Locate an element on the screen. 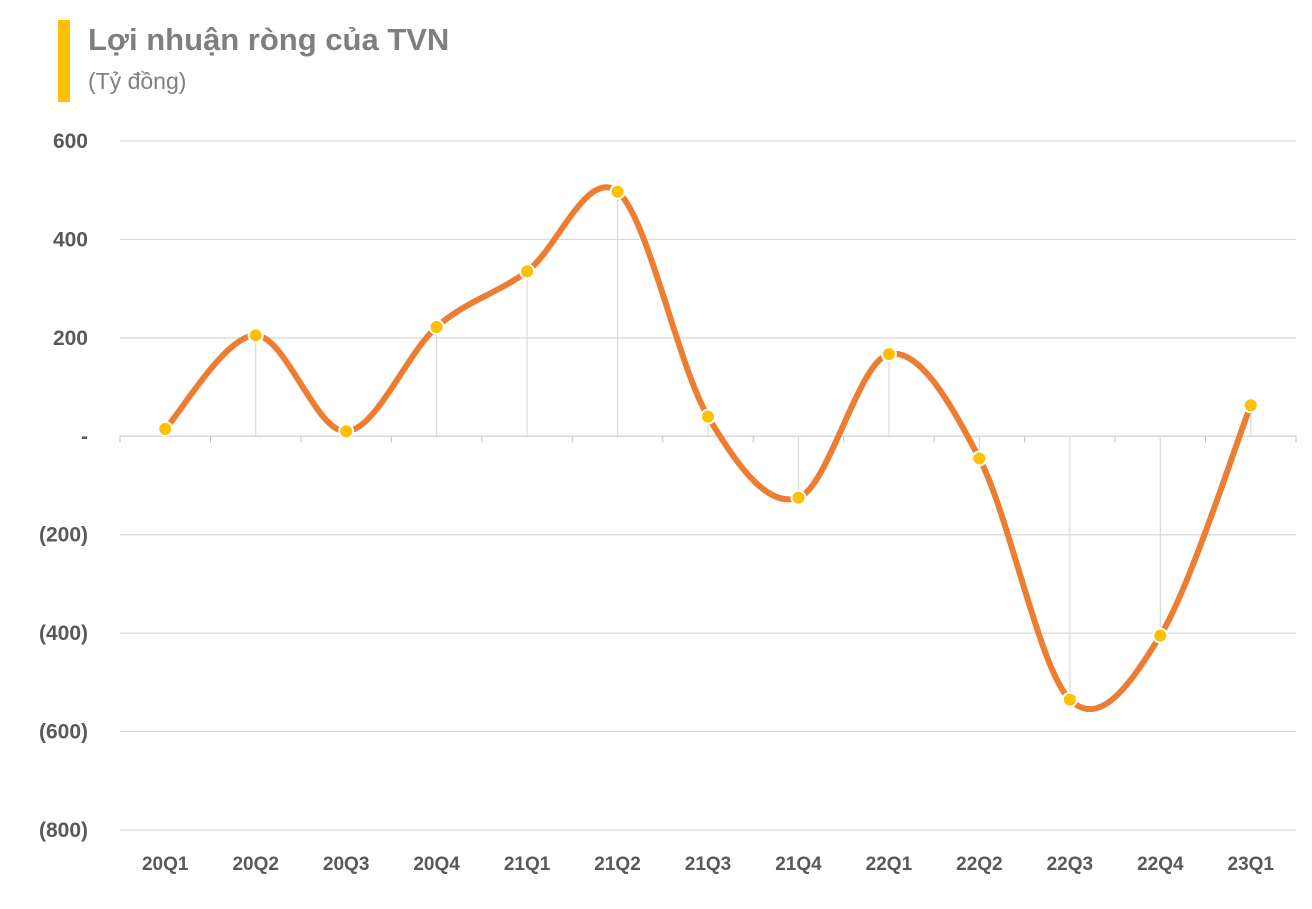  chart-title: Lợi nhuận ròng của TVN is located at coordinates (269, 39).